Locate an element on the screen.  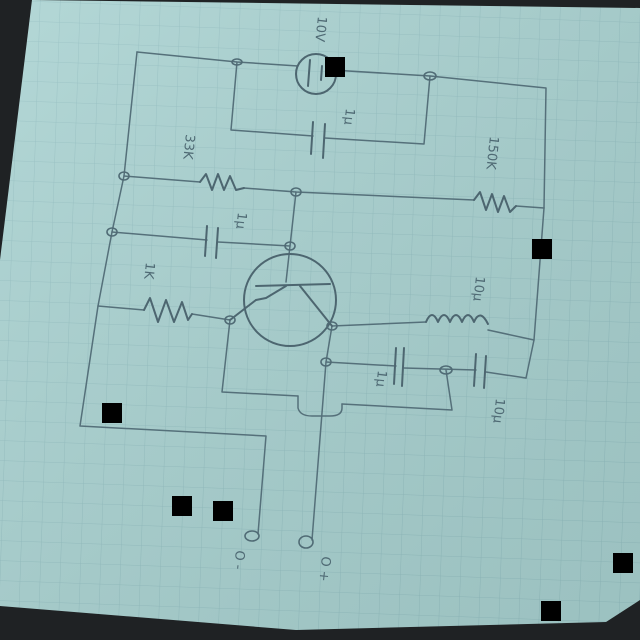
resistor-1k is located at coordinates (168, 310).